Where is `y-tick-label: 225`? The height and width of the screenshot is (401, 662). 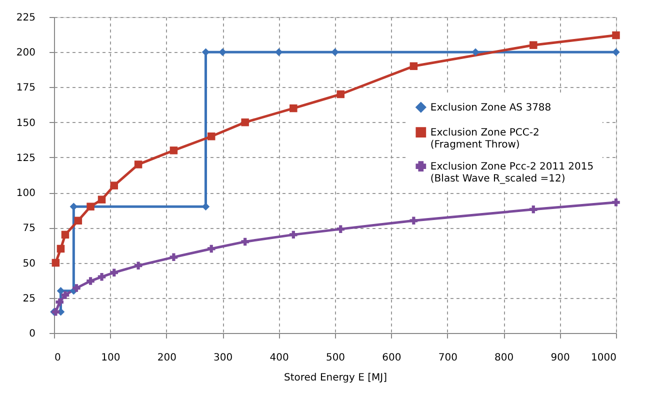
y-tick-label: 225 is located at coordinates (26, 18).